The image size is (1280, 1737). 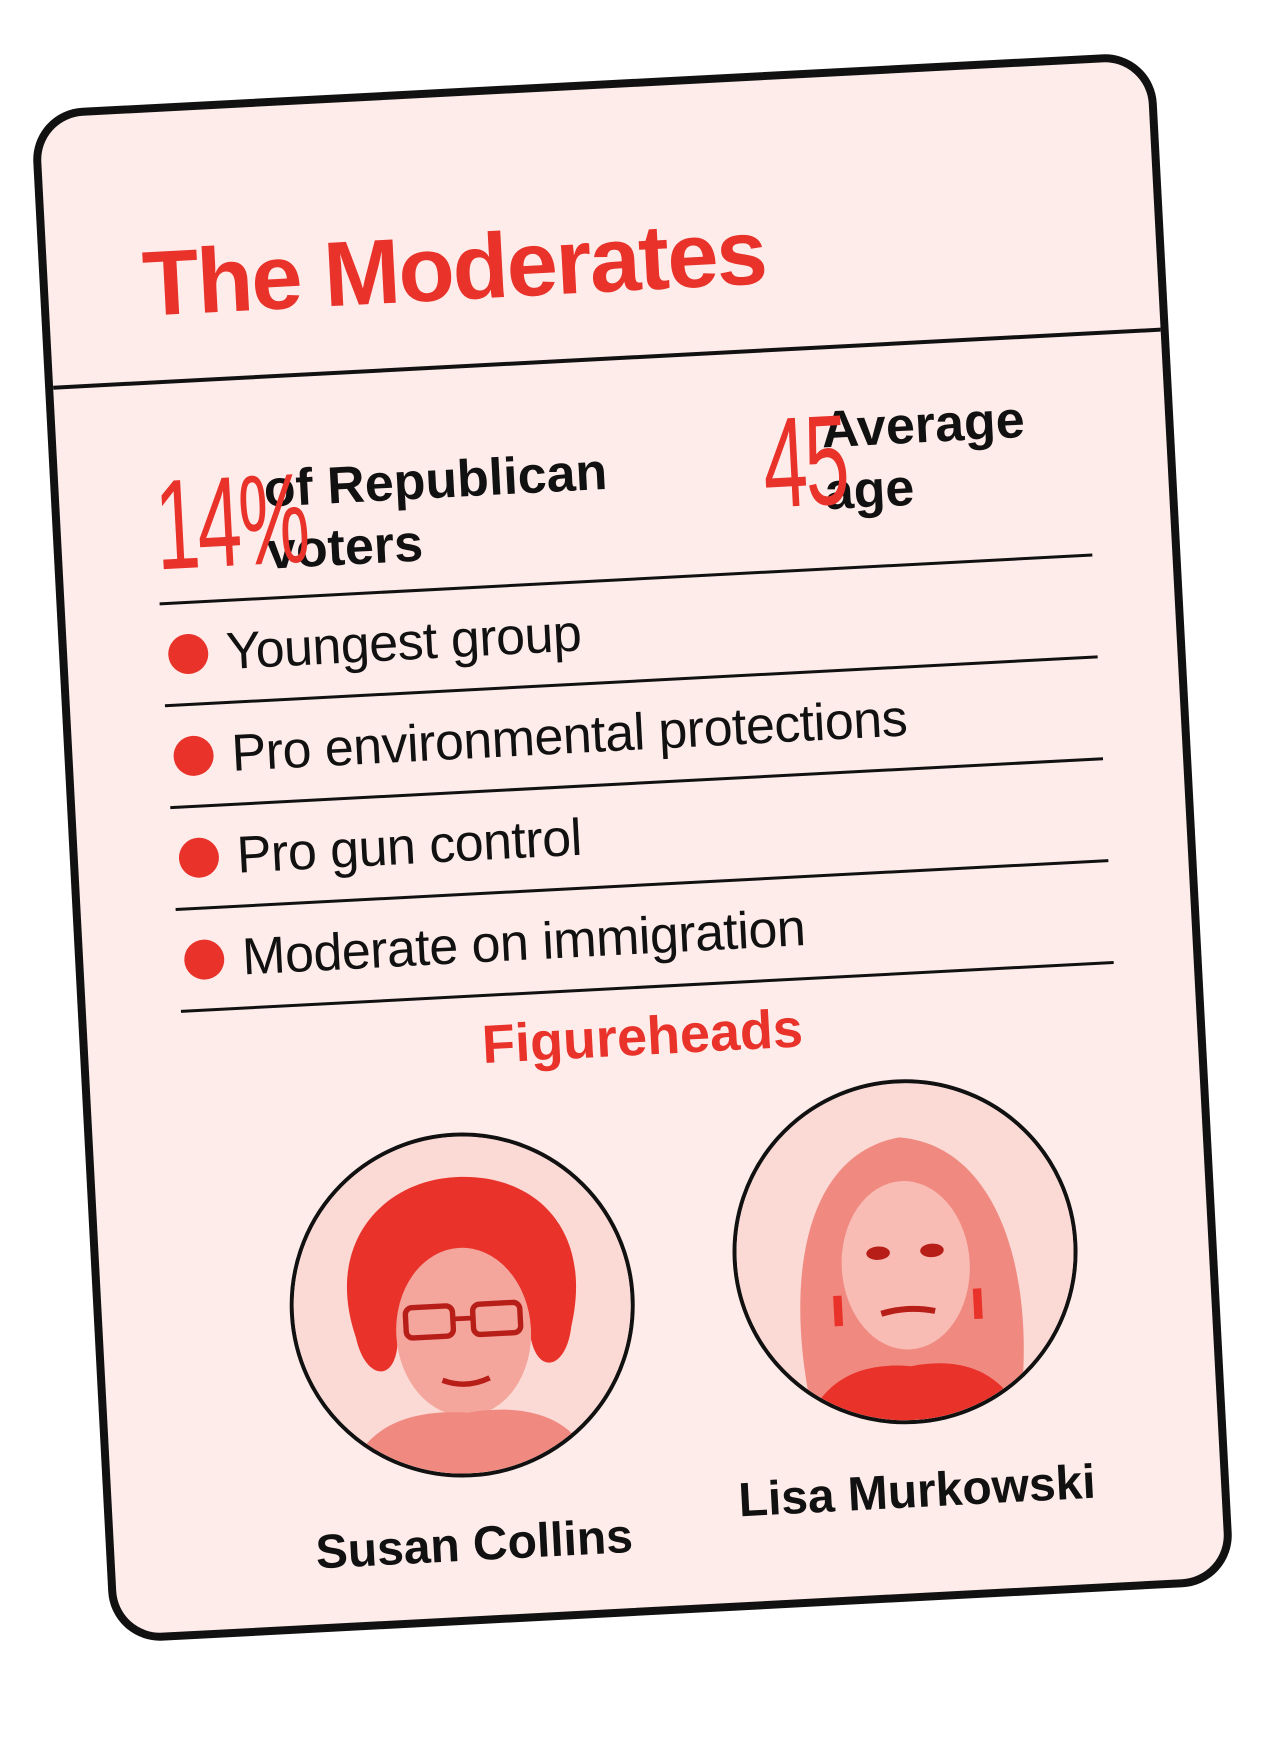 I want to click on card-title: The Moderates, so click(x=454, y=268).